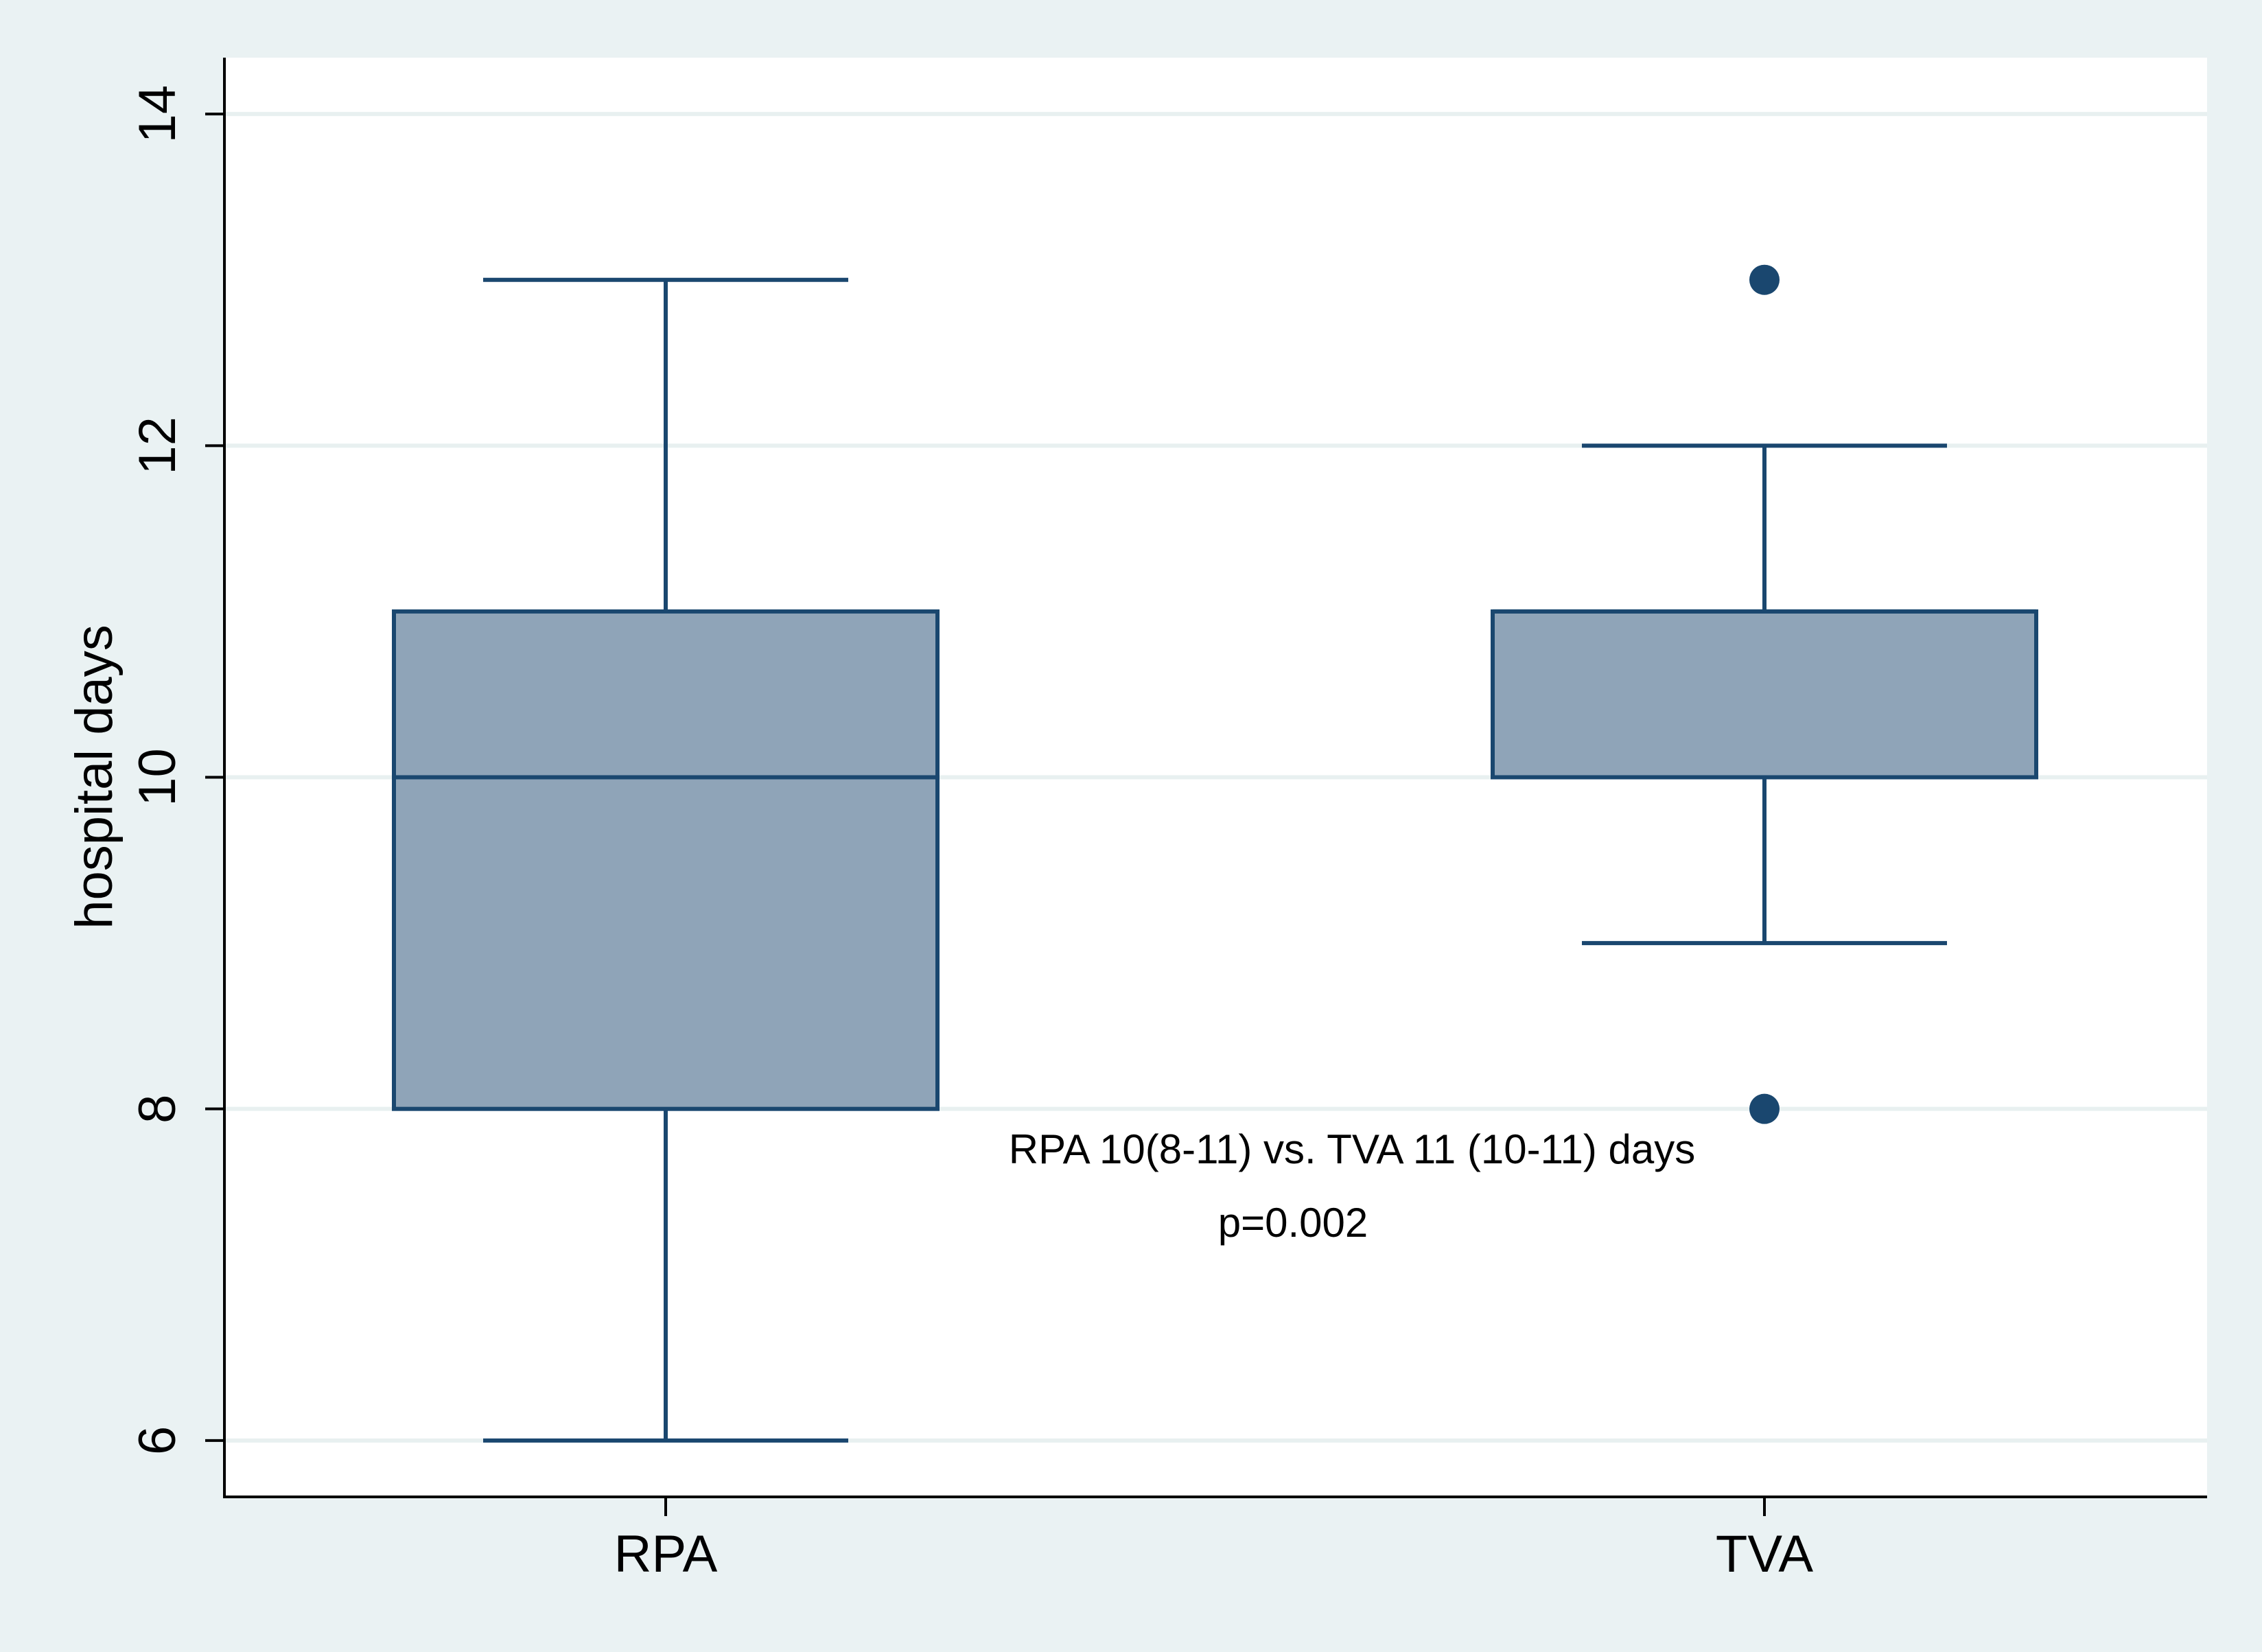 The height and width of the screenshot is (1652, 2262). I want to click on box-group-tva, so click(1764, 694).